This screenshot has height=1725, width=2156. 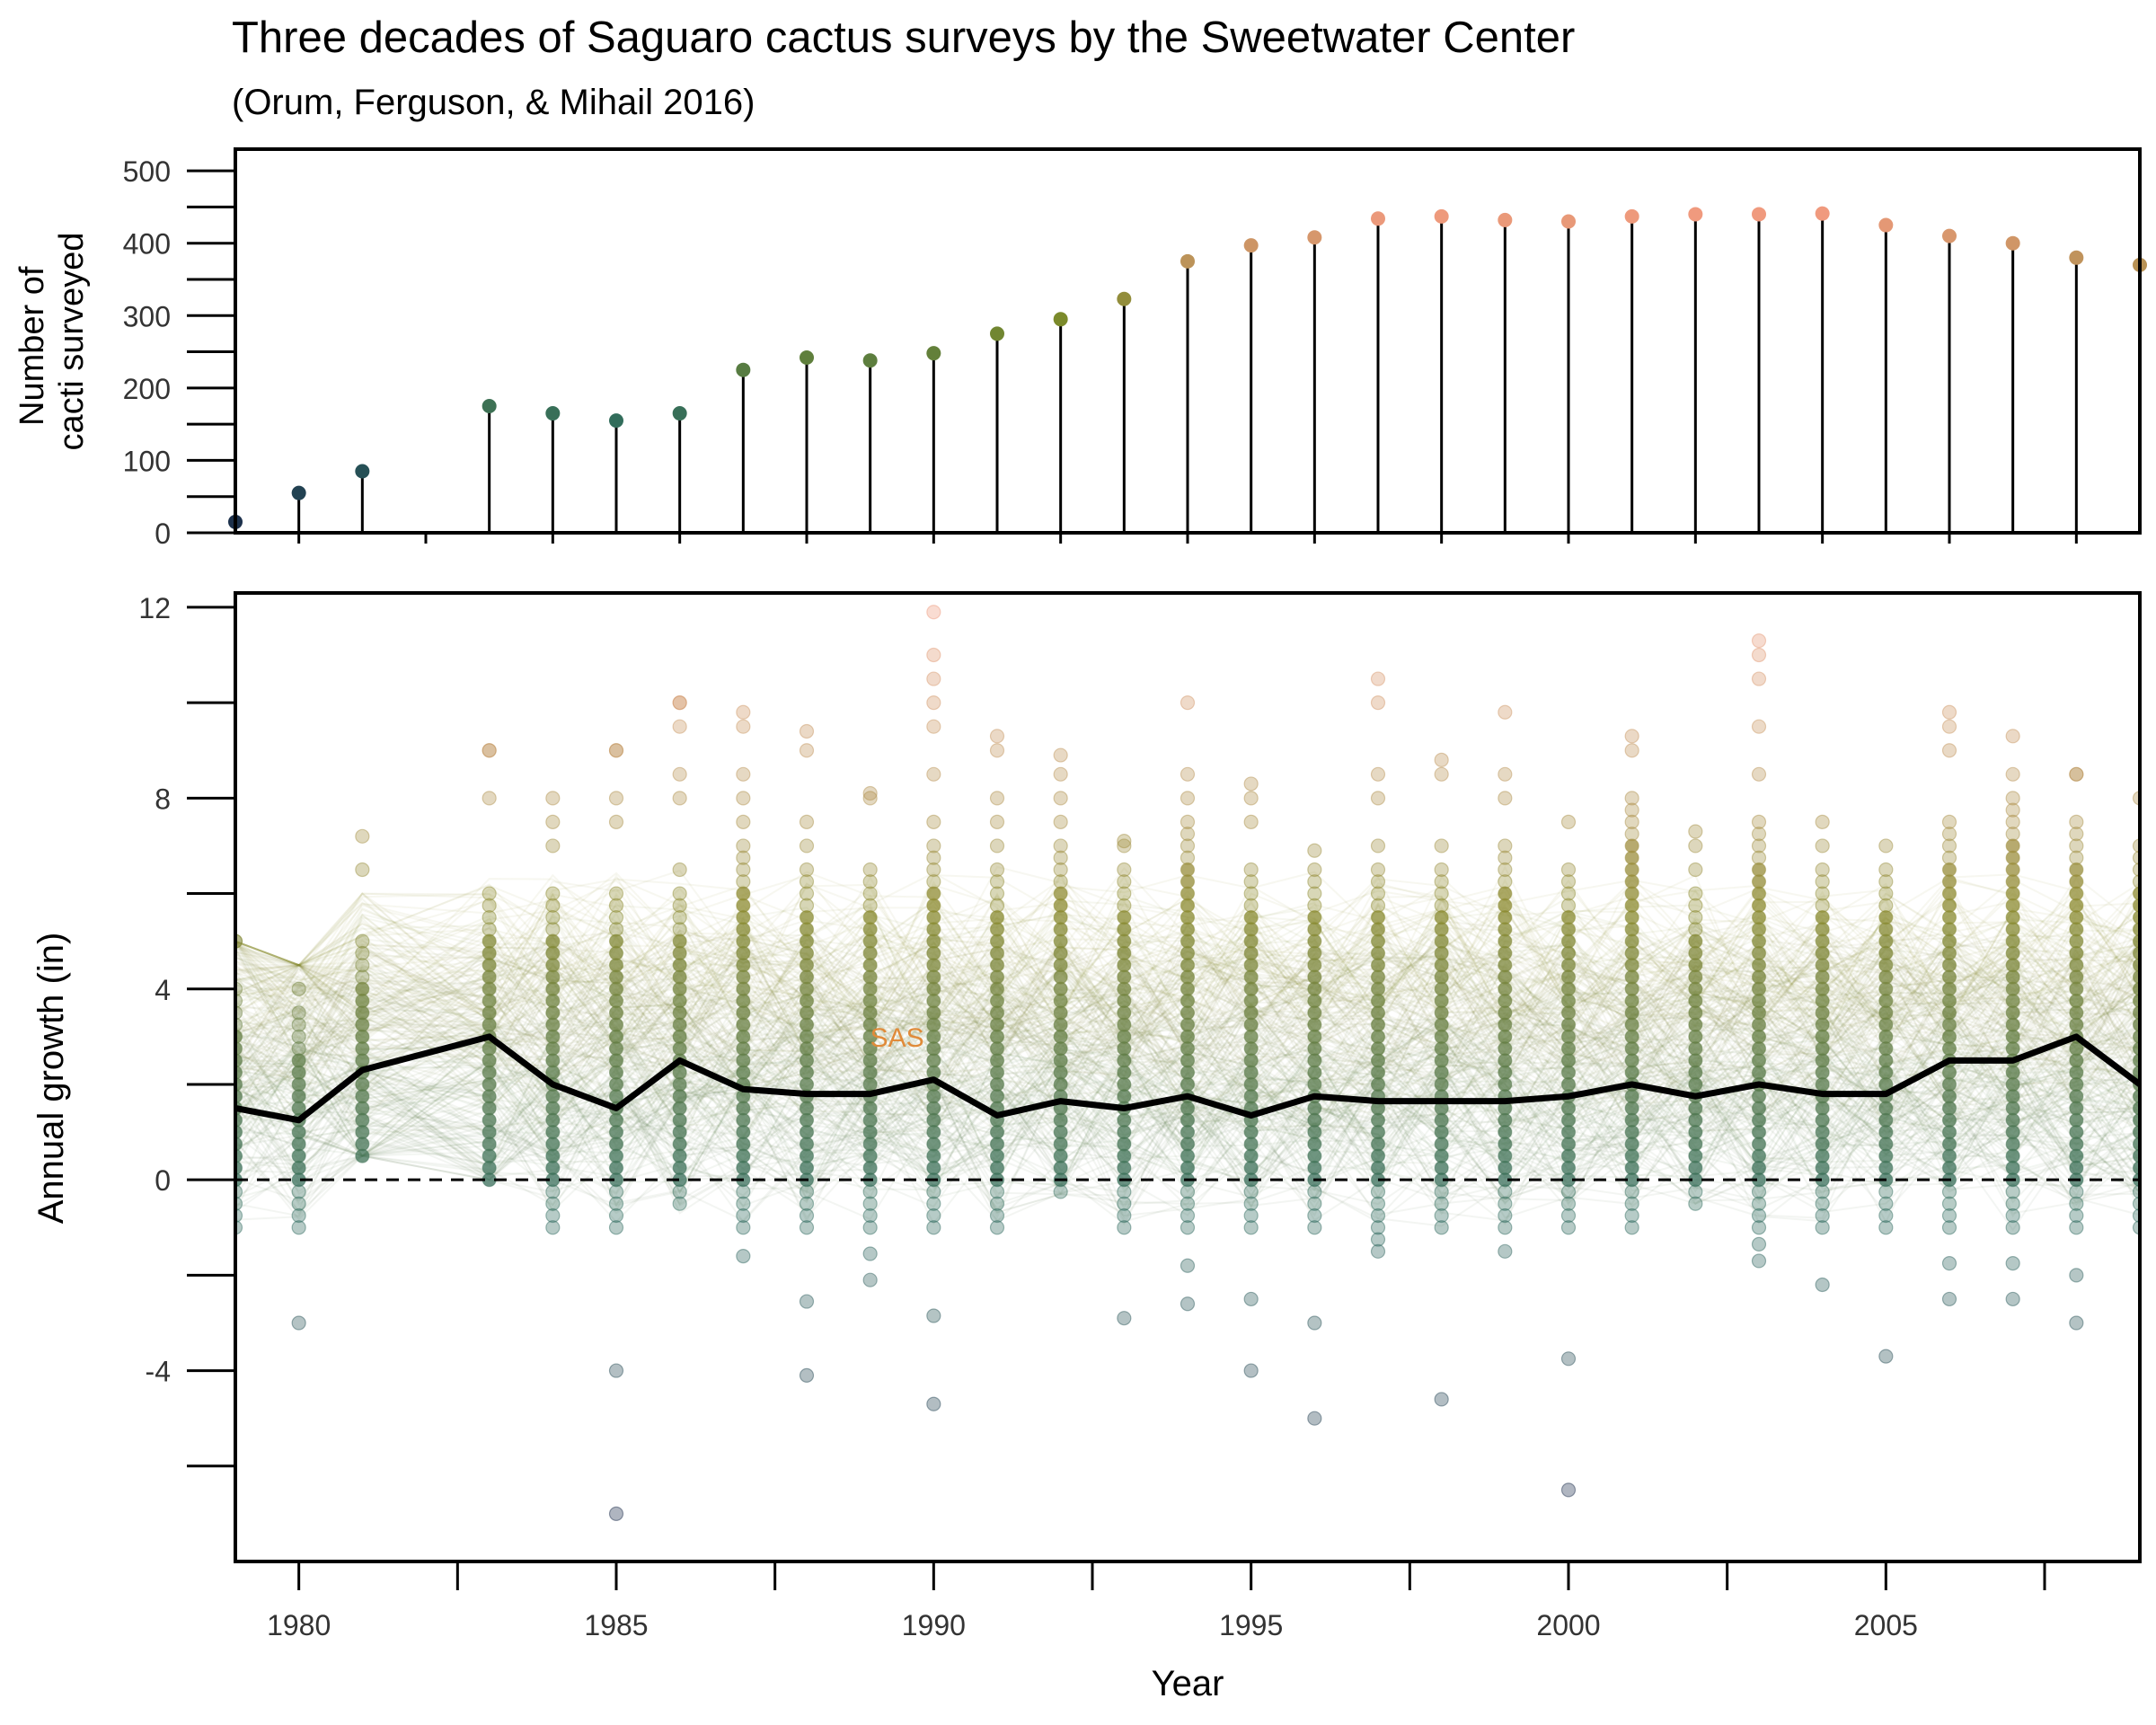 What do you see at coordinates (147, 171) in the screenshot?
I see `top-y-tick-label: 500` at bounding box center [147, 171].